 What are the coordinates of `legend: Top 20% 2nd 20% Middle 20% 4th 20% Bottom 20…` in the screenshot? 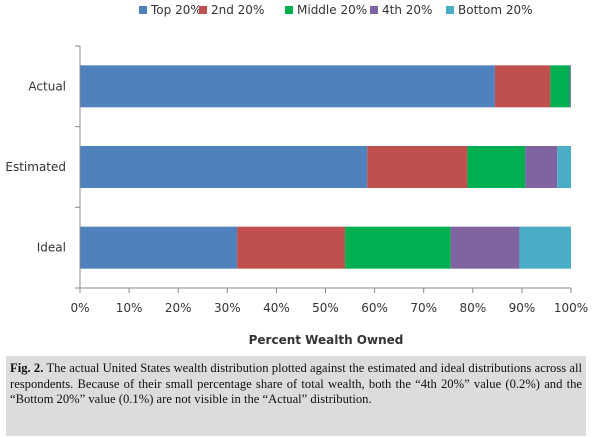 It's located at (336, 10).